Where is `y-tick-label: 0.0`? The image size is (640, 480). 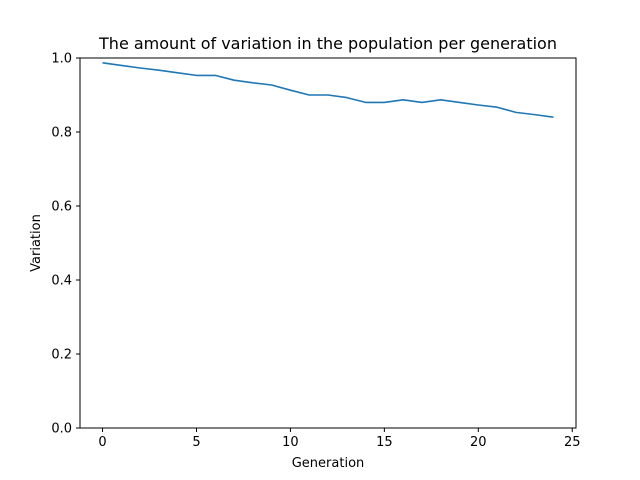 y-tick-label: 0.0 is located at coordinates (61, 429).